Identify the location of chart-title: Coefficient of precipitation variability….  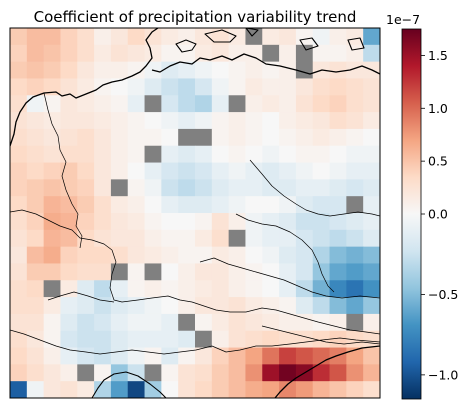
(195, 17).